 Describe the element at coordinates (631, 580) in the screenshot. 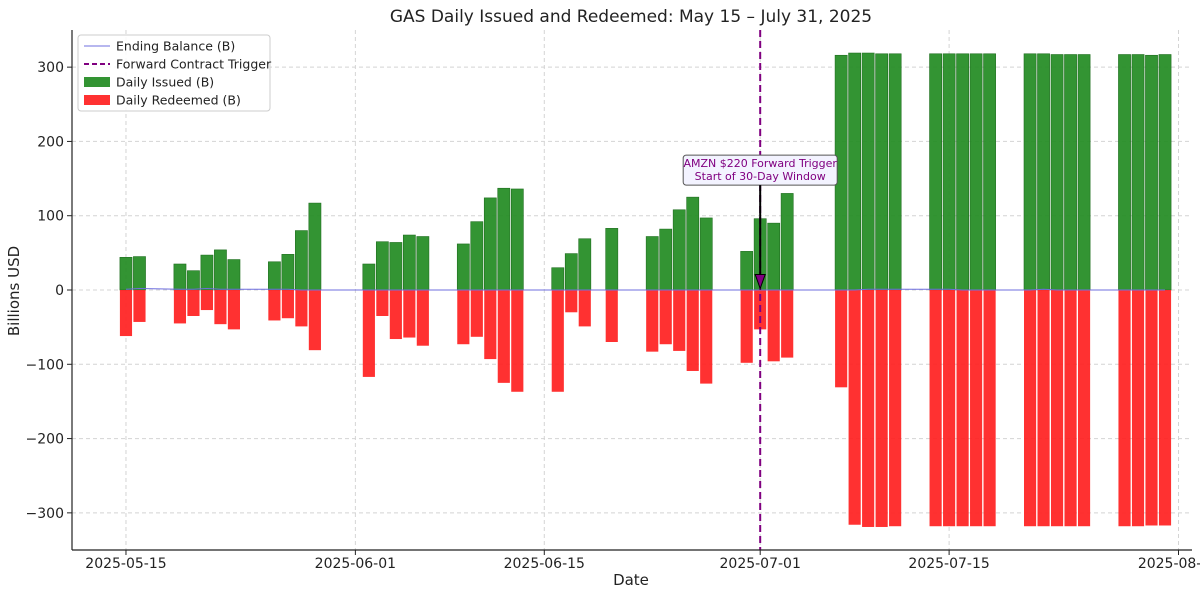

I see `x-axis-title: Date` at that location.